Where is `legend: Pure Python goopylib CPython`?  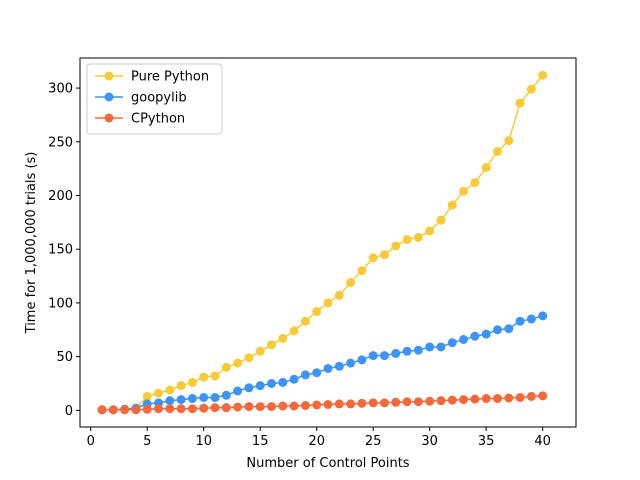
legend: Pure Python goopylib CPython is located at coordinates (154, 99).